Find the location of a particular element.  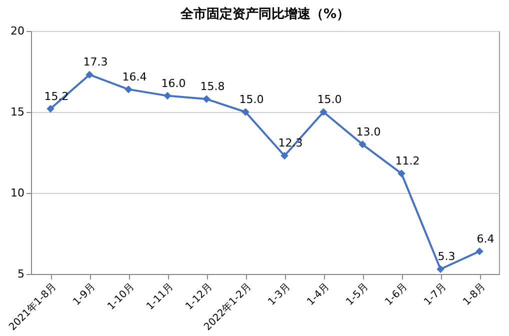

data-label: 16.0 is located at coordinates (173, 83).